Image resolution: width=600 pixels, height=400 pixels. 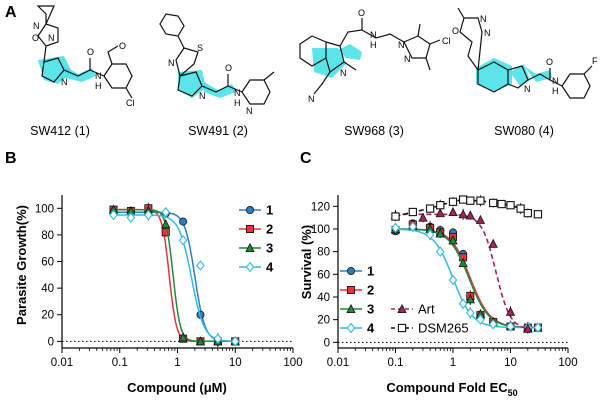 What do you see at coordinates (269, 210) in the screenshot?
I see `b-legend-1-label: 1` at bounding box center [269, 210].